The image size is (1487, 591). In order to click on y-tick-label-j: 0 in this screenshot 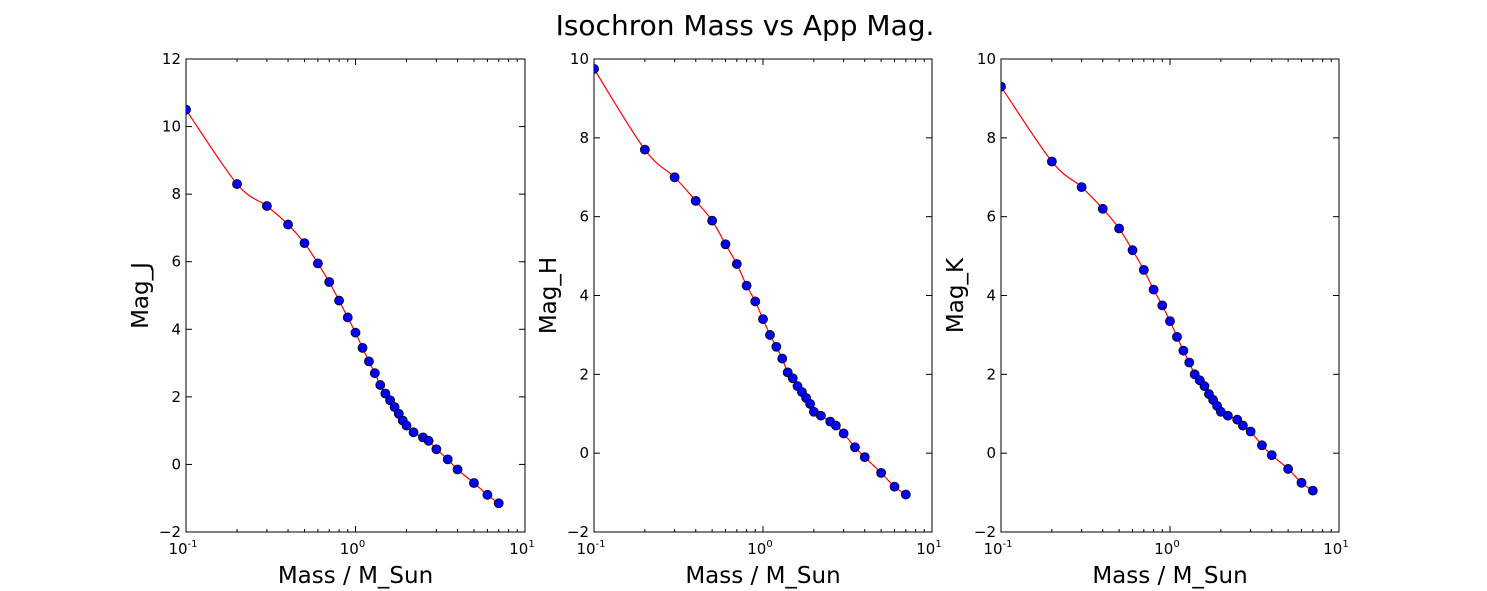, I will do `click(176, 464)`.